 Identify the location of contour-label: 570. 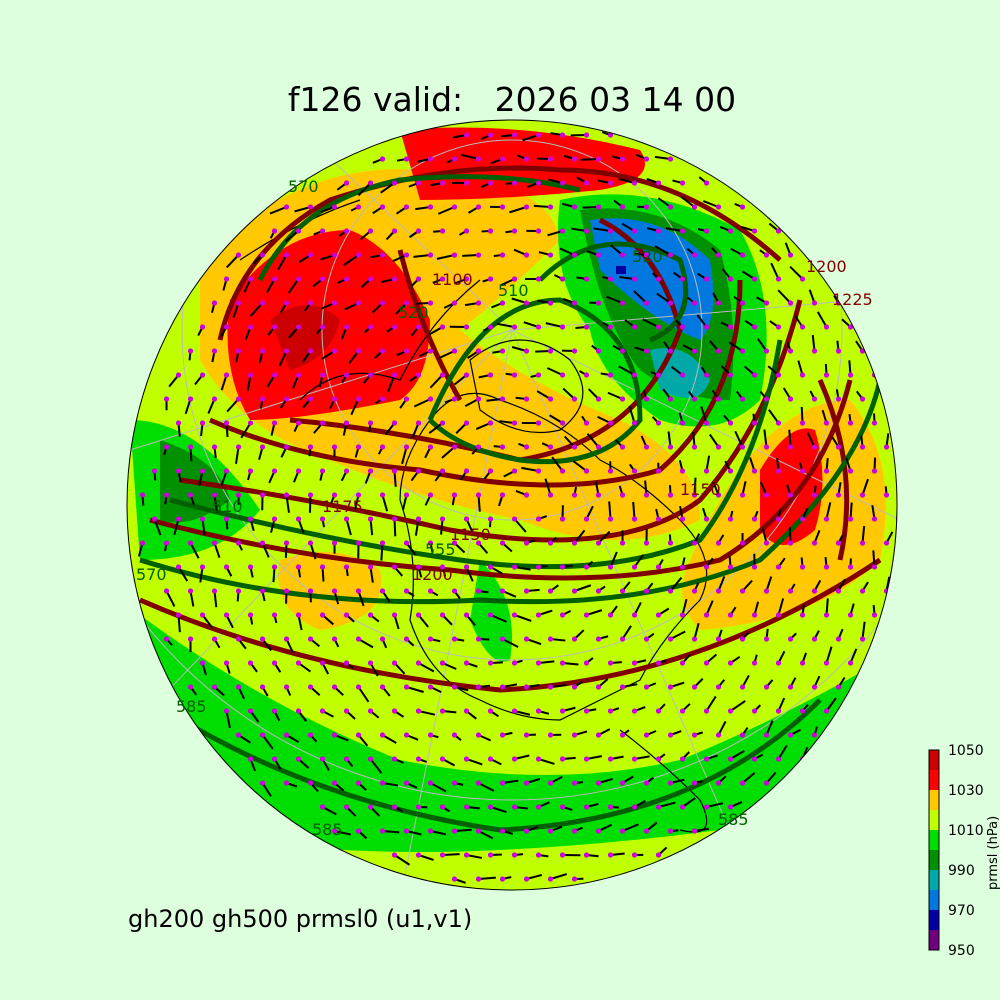
(303, 186).